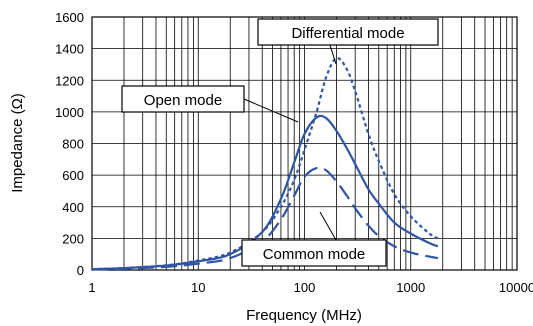 Image resolution: width=533 pixels, height=326 pixels. Describe the element at coordinates (305, 287) in the screenshot. I see `x-tick-label: 100` at that location.